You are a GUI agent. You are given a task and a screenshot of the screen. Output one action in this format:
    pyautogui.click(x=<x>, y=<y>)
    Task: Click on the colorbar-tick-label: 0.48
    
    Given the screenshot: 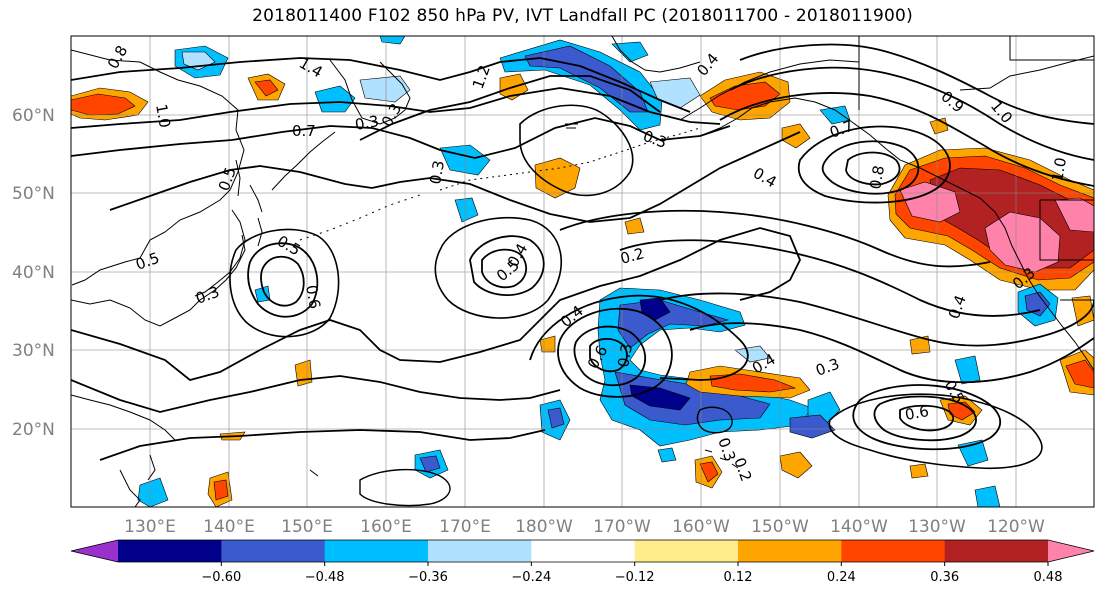 What is the action you would take?
    pyautogui.click(x=1048, y=577)
    